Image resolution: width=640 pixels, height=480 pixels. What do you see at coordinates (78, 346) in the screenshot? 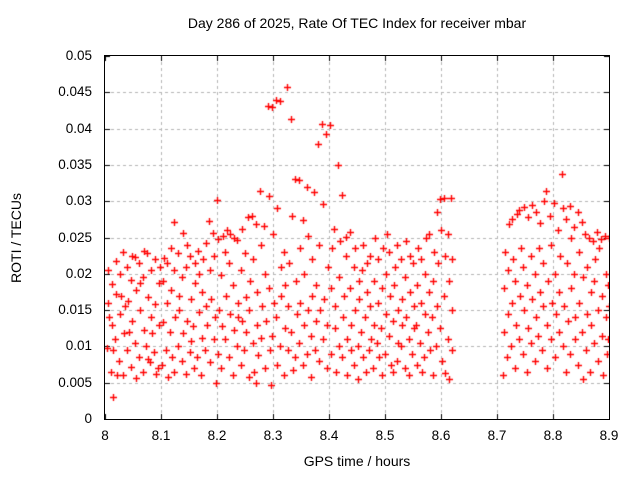
I see `y-tick-label: 0.01` at bounding box center [78, 346].